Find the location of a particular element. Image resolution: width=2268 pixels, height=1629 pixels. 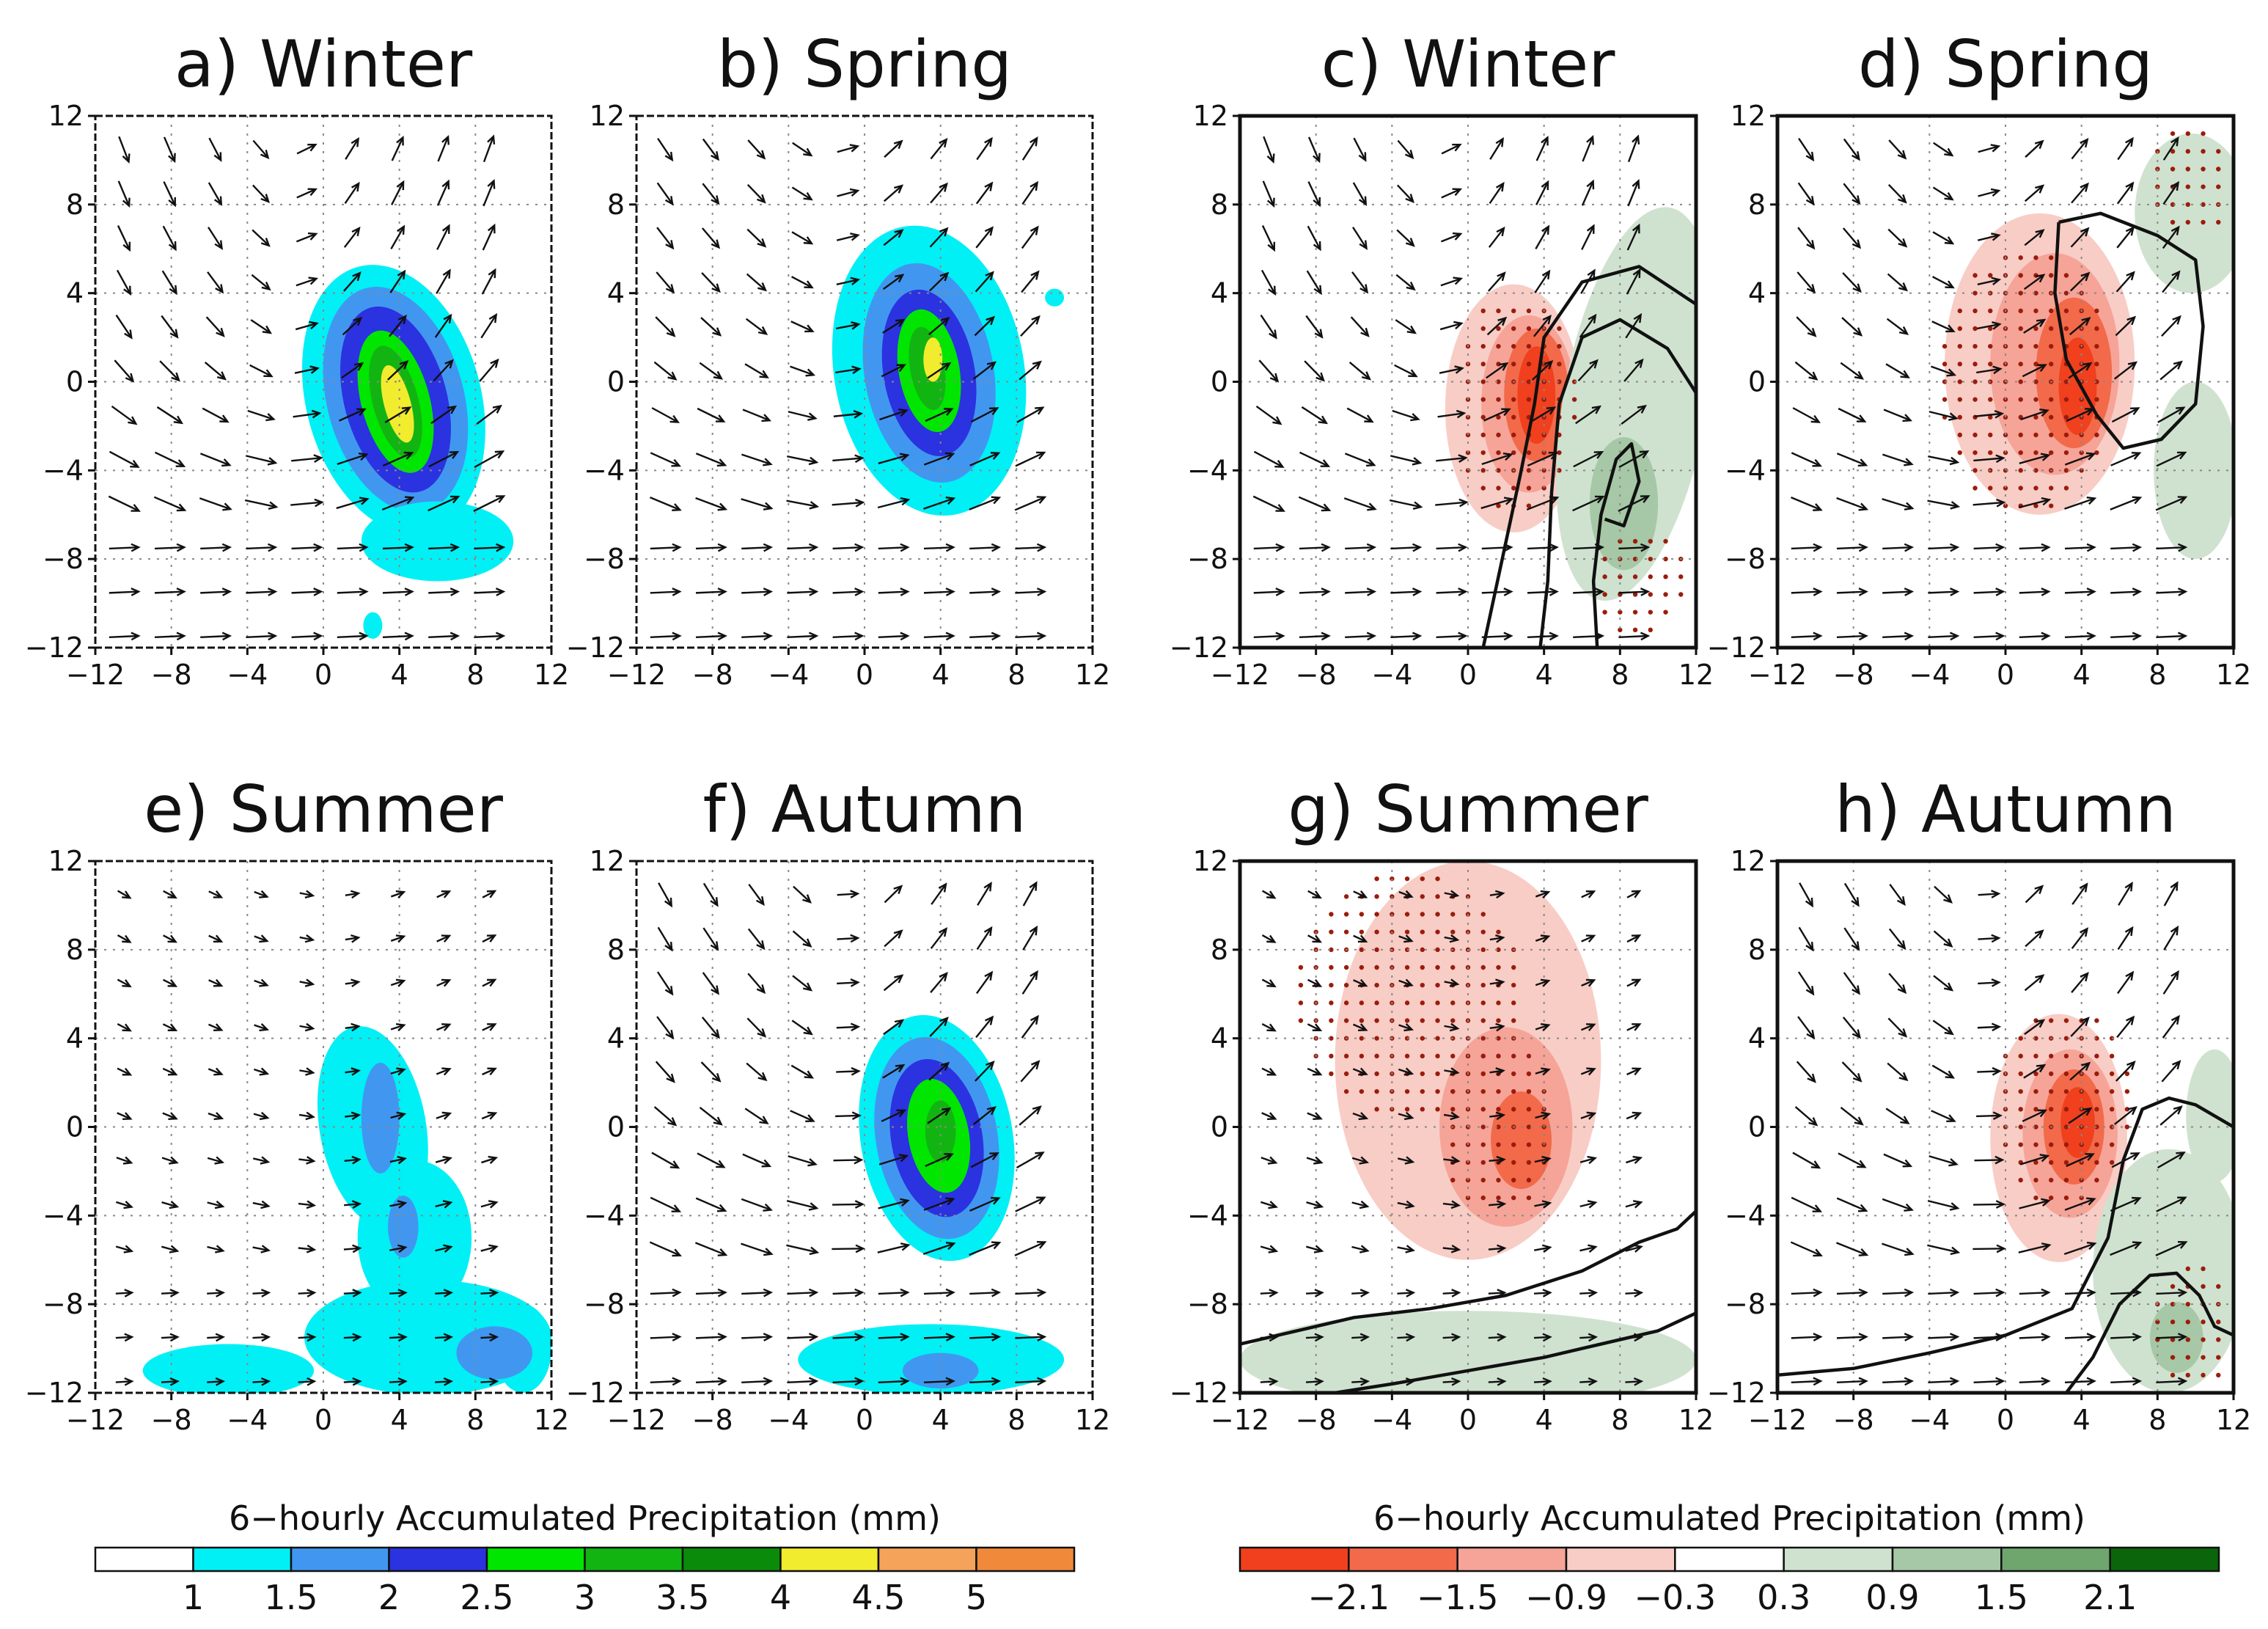

y-tick-label: −8 is located at coordinates (64, 1304).